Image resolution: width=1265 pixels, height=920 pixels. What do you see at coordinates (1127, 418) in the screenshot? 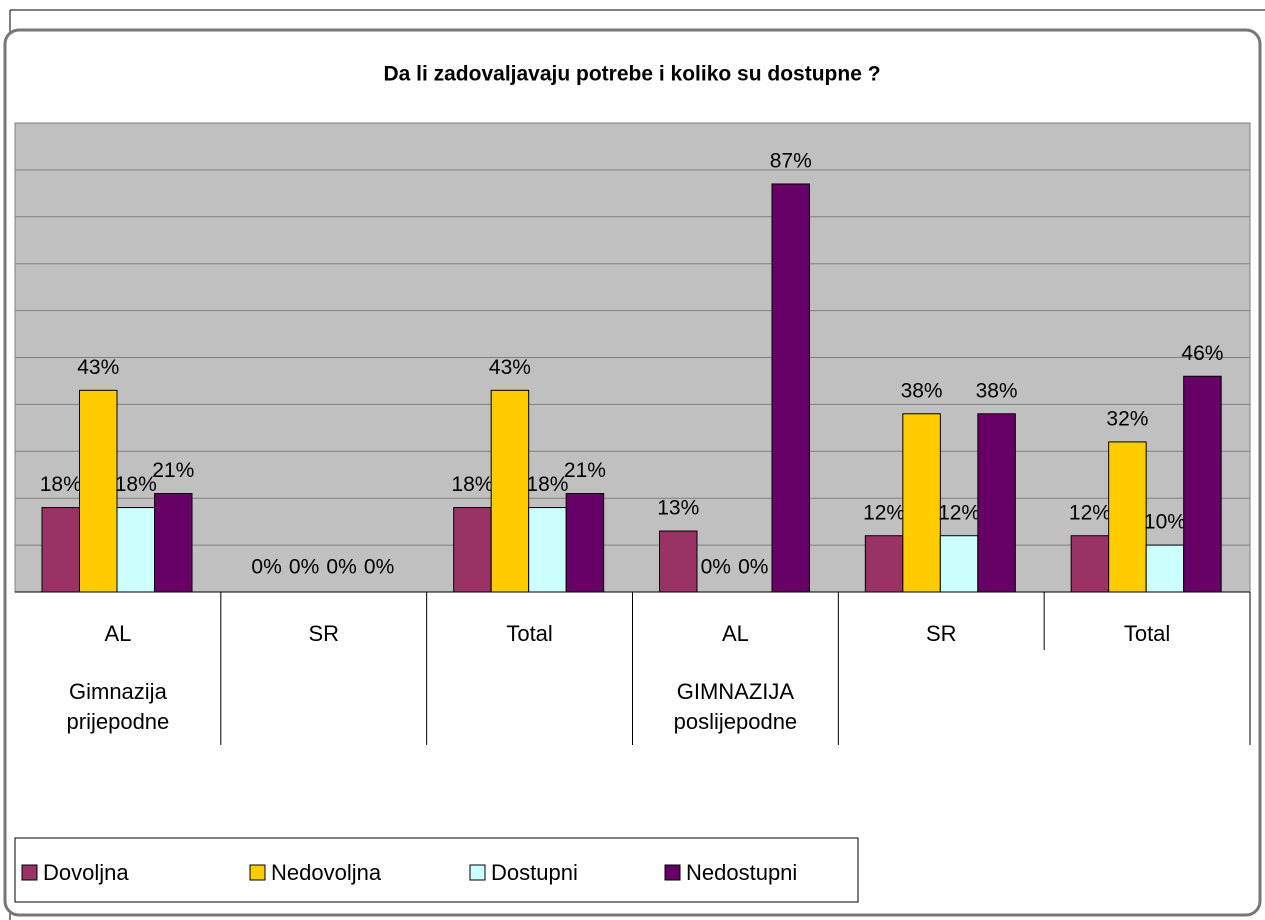
I see `value-label: 32%` at bounding box center [1127, 418].